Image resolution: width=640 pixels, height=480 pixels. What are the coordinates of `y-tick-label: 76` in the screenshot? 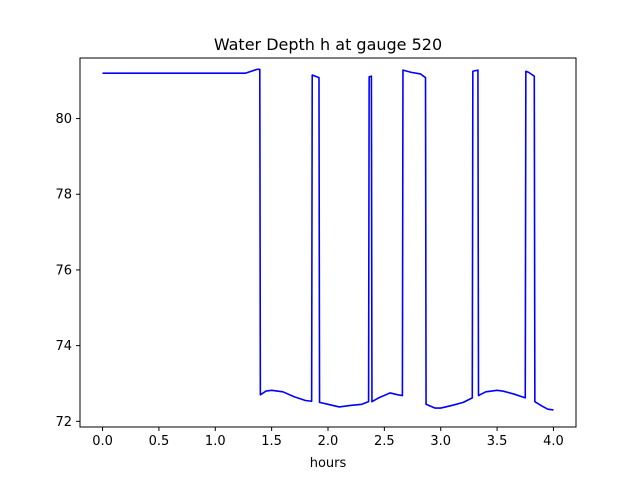 It's located at (63, 270).